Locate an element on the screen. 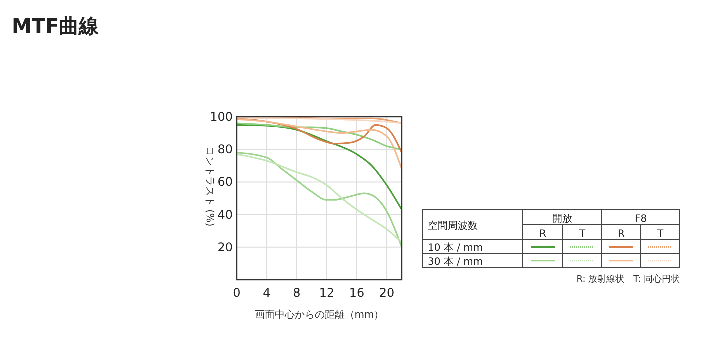 Image resolution: width=720 pixels, height=360 pixels. x-tick-label: 4 is located at coordinates (267, 293).